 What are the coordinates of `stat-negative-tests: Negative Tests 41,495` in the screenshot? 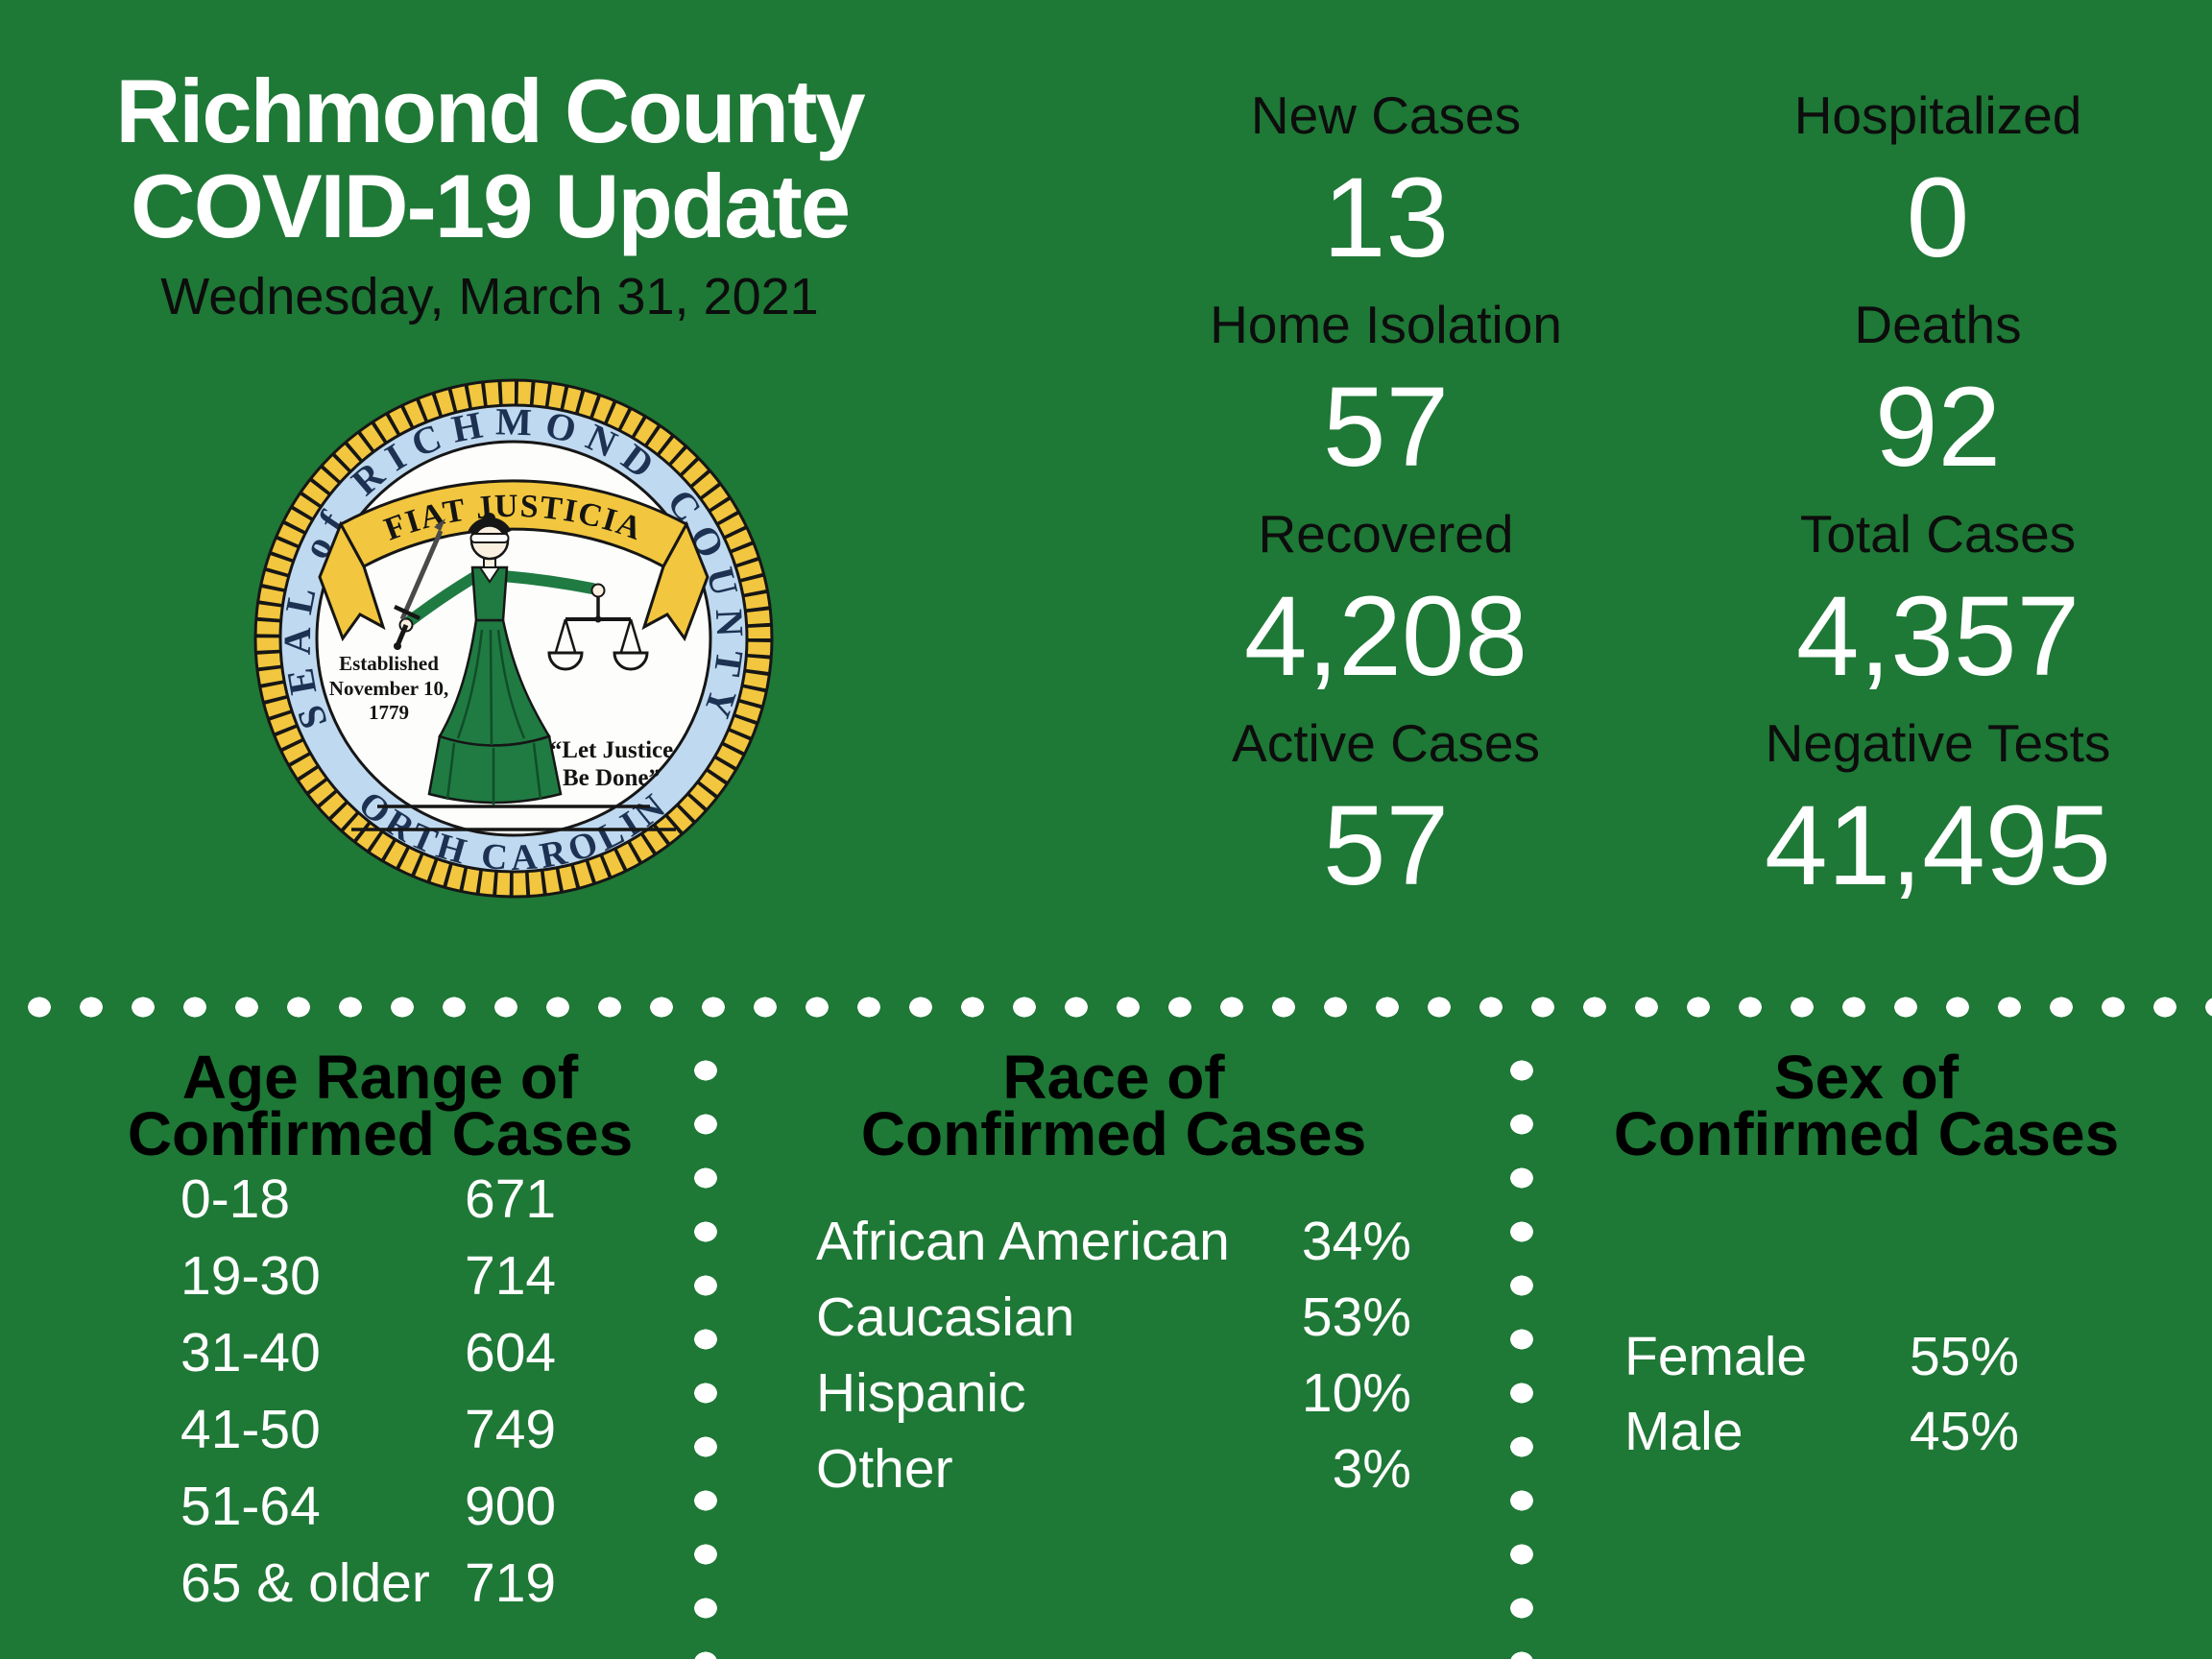 It's located at (1937, 818).